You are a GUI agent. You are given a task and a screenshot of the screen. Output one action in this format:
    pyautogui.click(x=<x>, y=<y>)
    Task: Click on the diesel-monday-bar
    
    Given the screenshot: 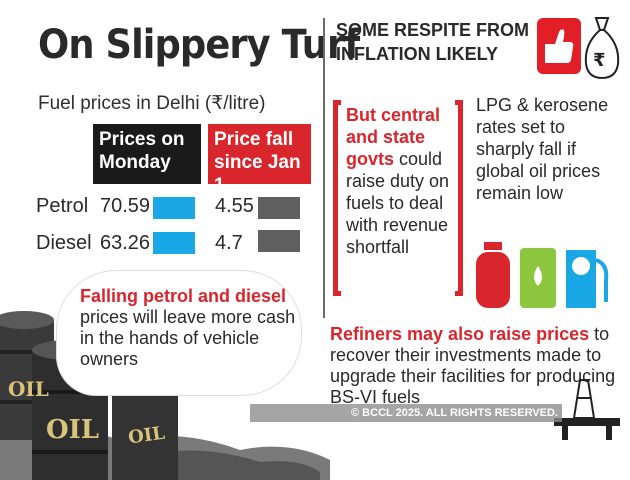 What is the action you would take?
    pyautogui.click(x=174, y=243)
    